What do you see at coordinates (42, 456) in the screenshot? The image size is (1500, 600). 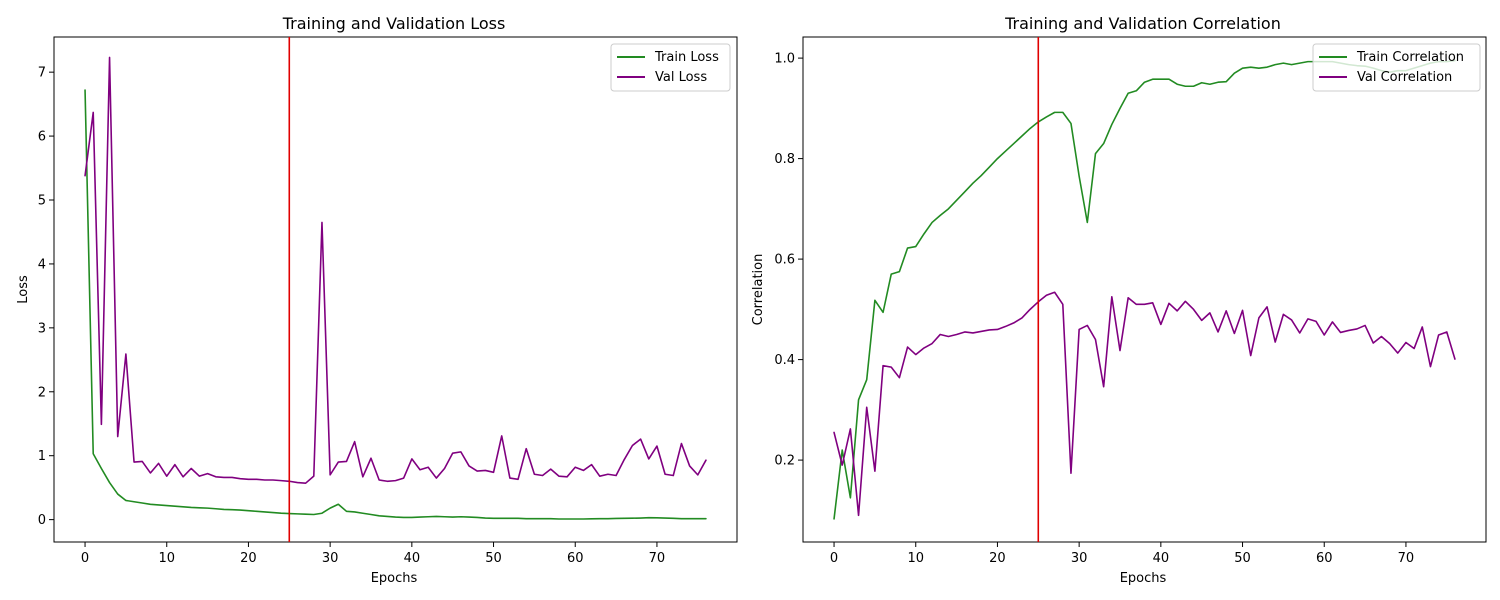 I see `loss-y-tick-label: 1` at bounding box center [42, 456].